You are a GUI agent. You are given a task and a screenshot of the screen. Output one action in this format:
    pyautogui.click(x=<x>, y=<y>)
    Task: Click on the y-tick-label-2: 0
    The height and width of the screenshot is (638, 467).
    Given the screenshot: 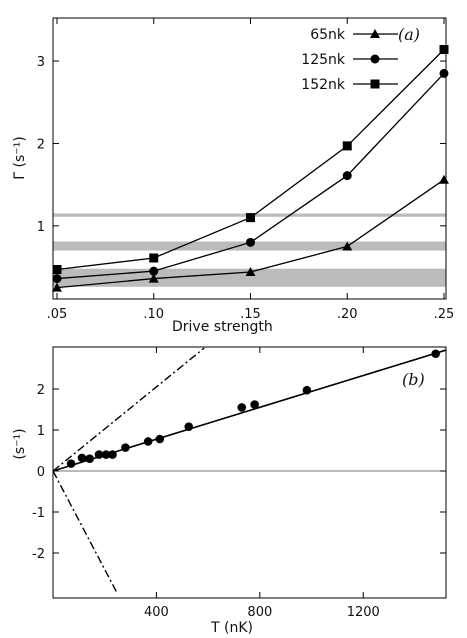 What is the action you would take?
    pyautogui.click(x=41, y=472)
    